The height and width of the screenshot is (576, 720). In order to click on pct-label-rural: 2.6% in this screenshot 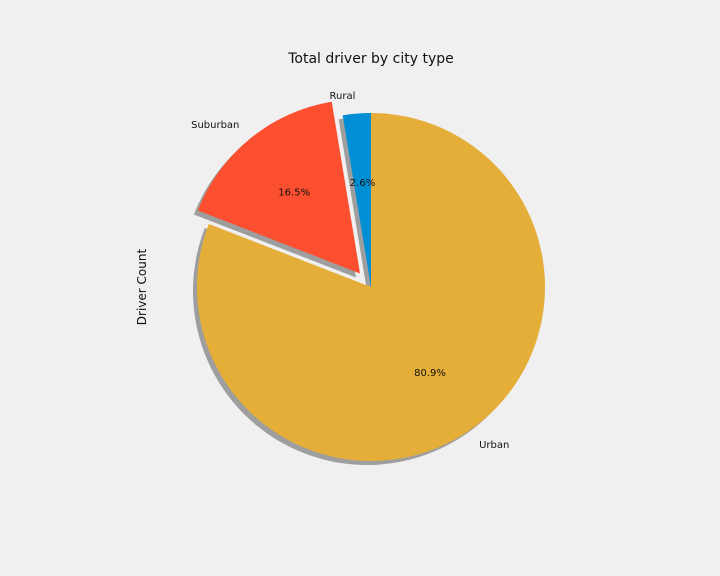, I will do `click(362, 183)`.